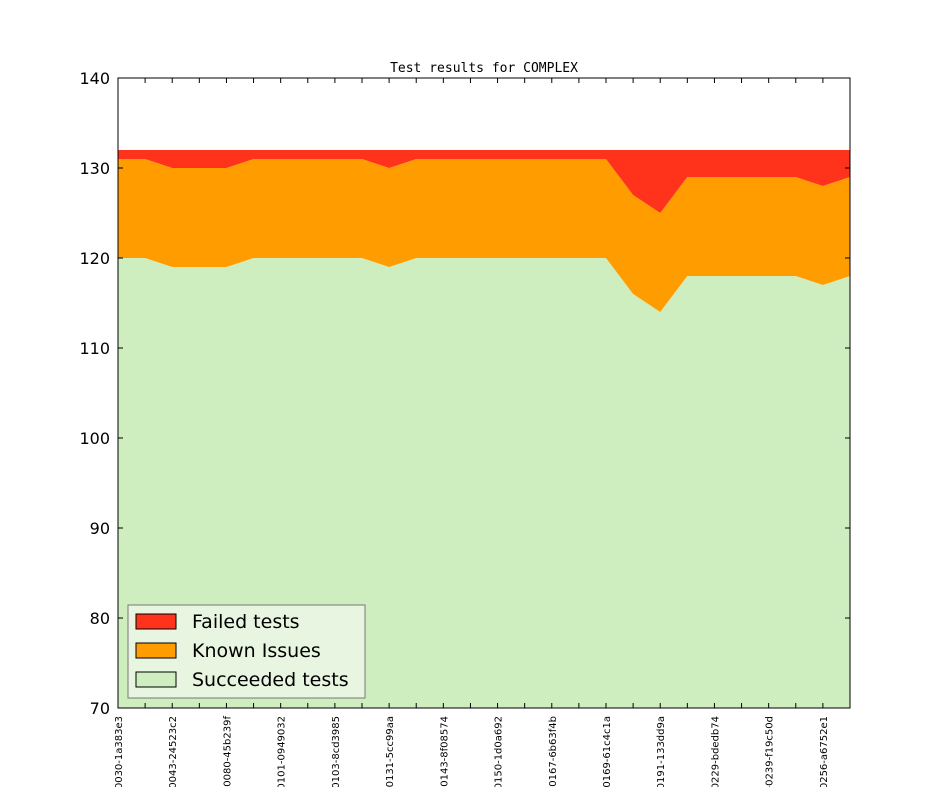  What do you see at coordinates (100, 708) in the screenshot?
I see `y-tick-label: 70` at bounding box center [100, 708].